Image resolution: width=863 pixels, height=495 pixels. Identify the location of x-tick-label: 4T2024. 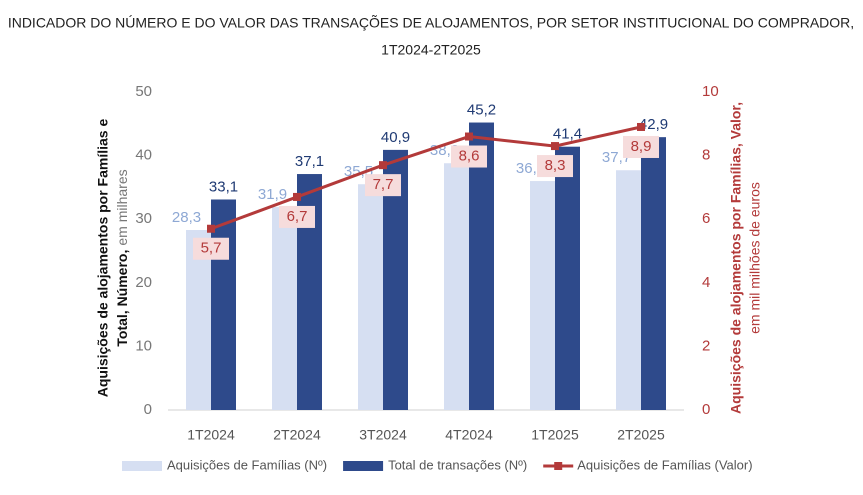
(469, 435).